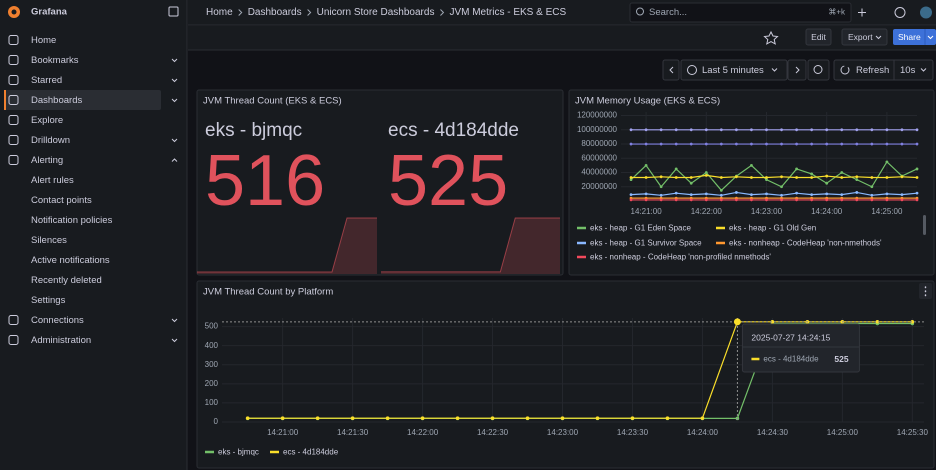 Image resolution: width=936 pixels, height=470 pixels. What do you see at coordinates (924, 225) in the screenshot?
I see `scrollbar` at bounding box center [924, 225].